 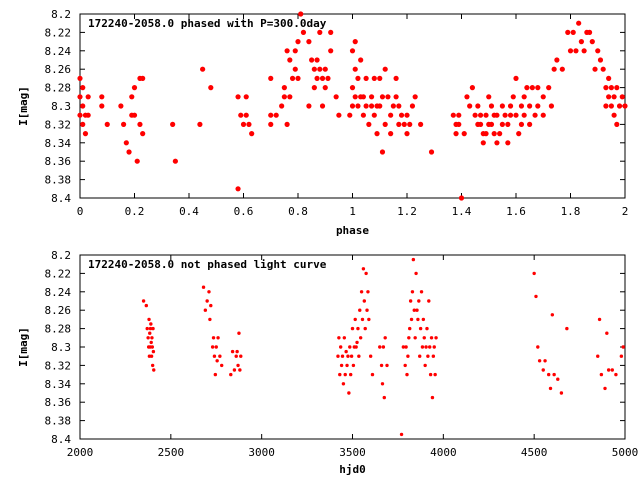 I want to click on y-tick-label: 8.26, so click(x=58, y=69).